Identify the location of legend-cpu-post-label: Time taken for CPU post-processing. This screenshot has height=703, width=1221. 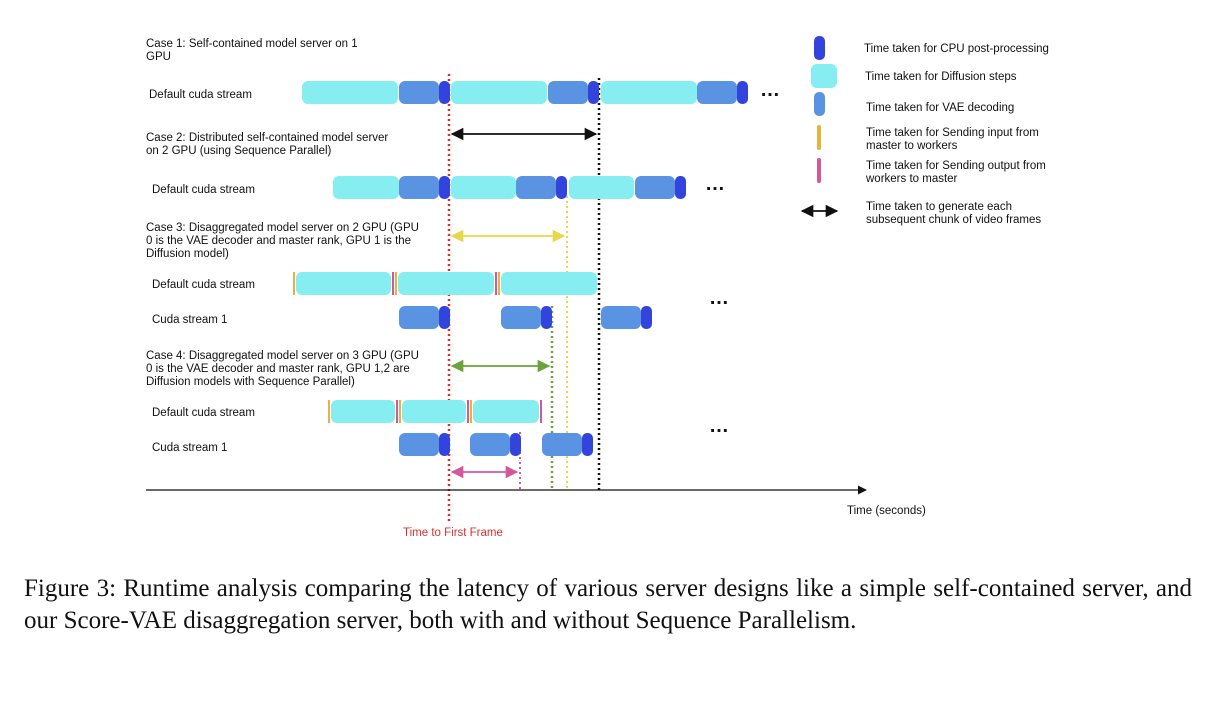
(956, 49).